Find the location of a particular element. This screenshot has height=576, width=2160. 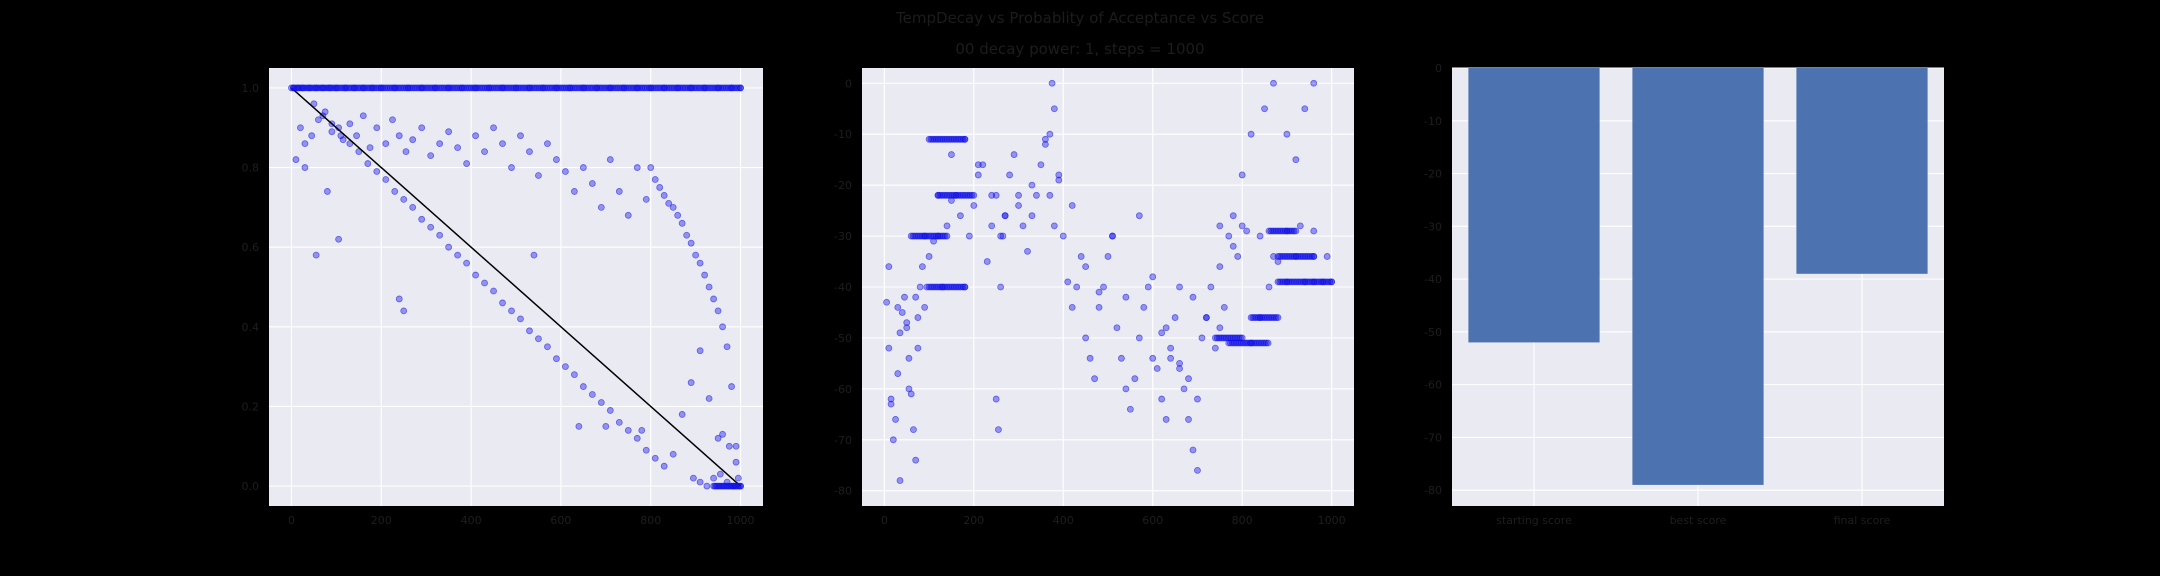

x-tick-label: best score is located at coordinates (1698, 520).